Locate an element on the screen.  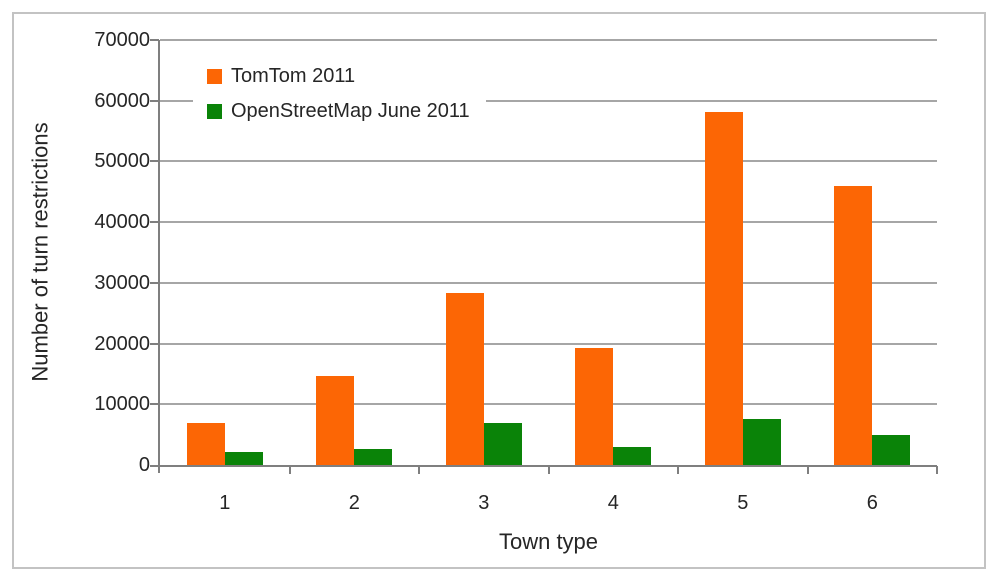
x-tick-label: 2 is located at coordinates (354, 503).